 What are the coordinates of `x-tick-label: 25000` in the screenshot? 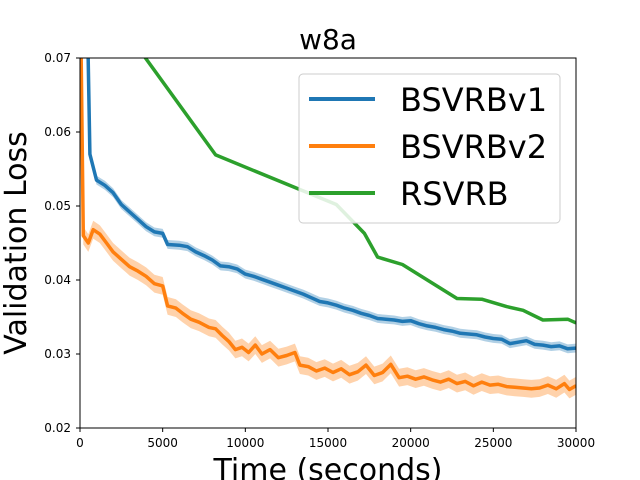 It's located at (493, 443).